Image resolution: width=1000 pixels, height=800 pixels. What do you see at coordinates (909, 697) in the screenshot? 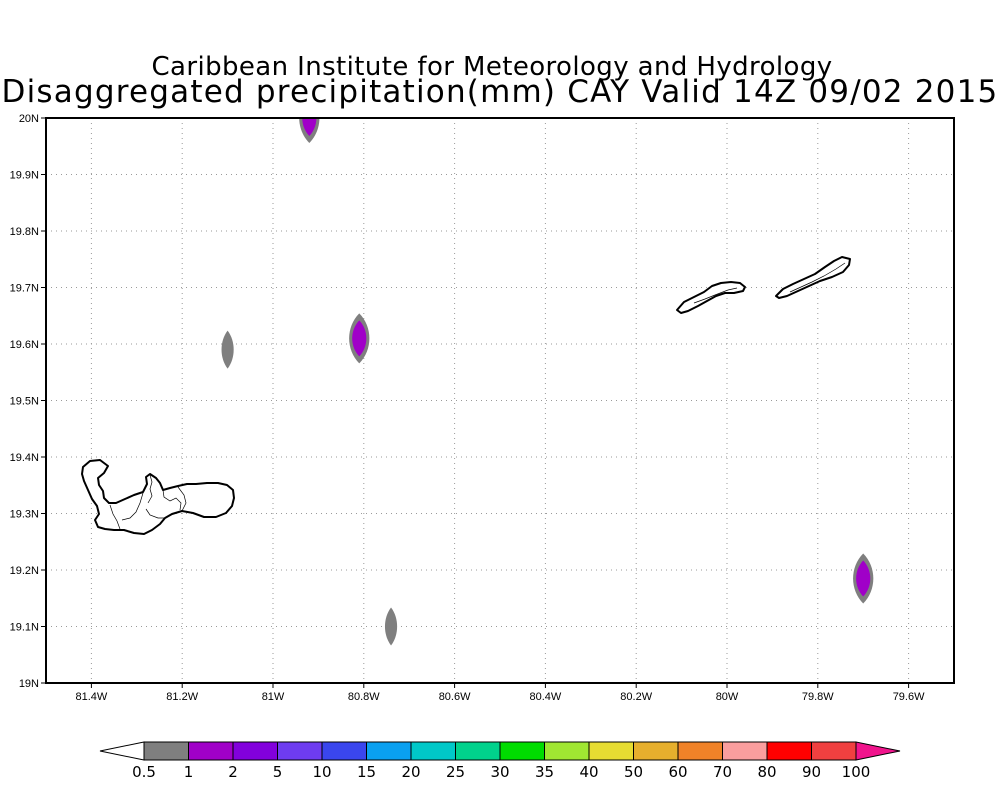
I see `lon-tick-label: 79.6W` at bounding box center [909, 697].